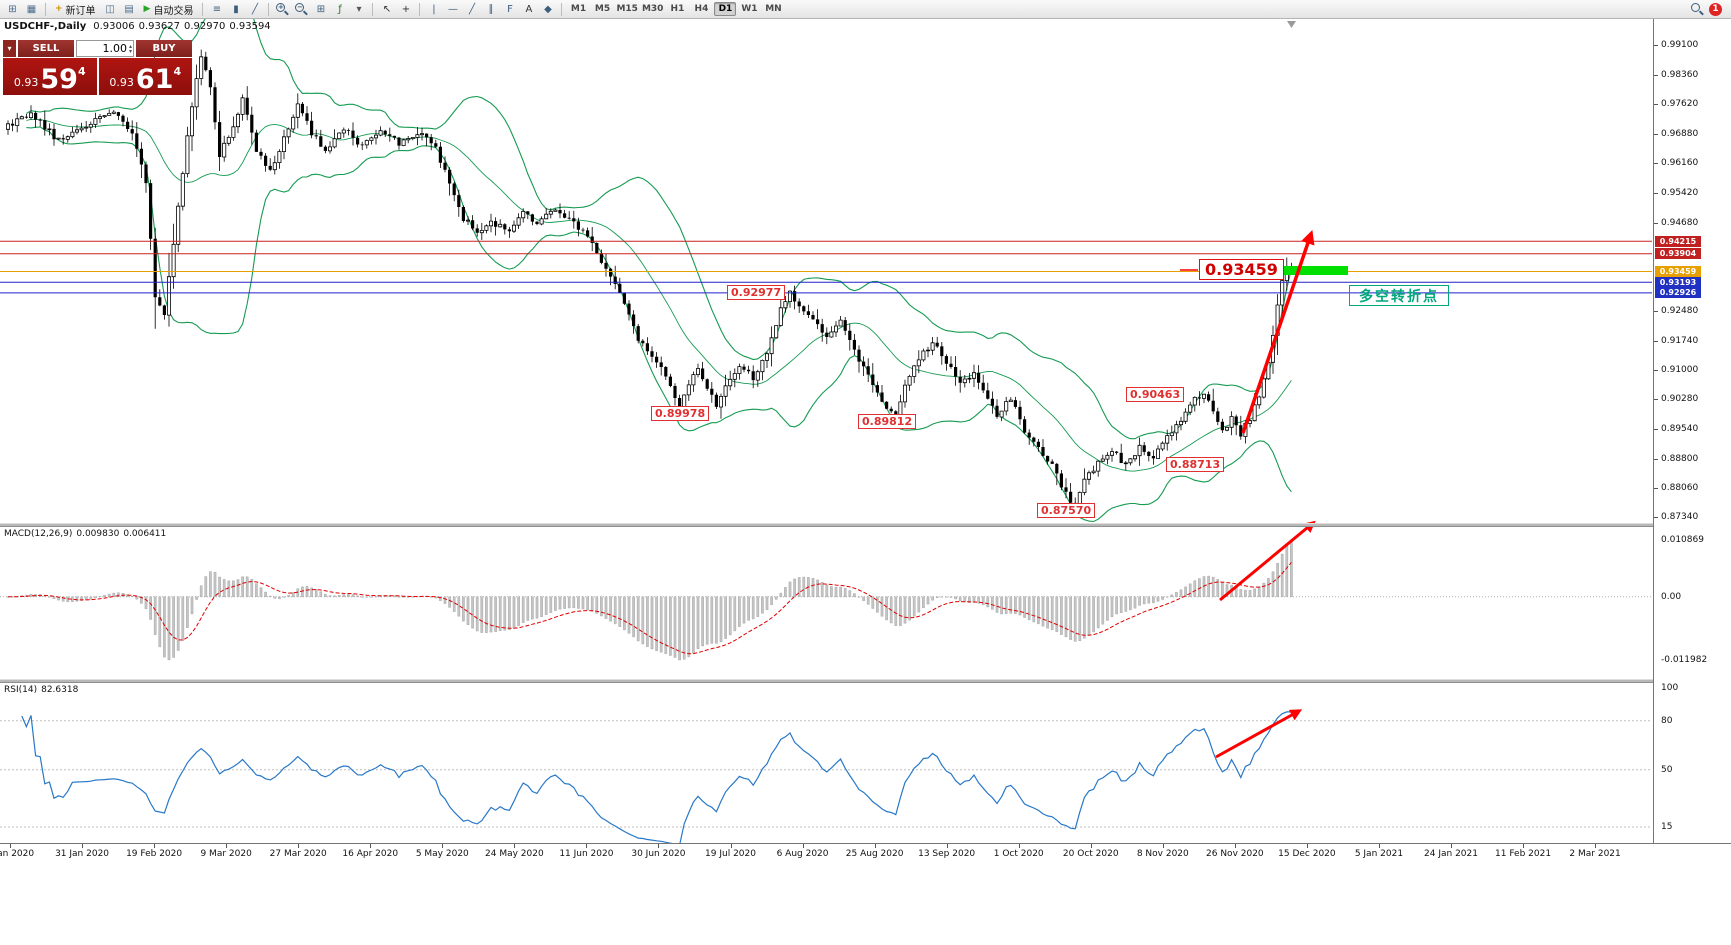  Describe the element at coordinates (147, 9) in the screenshot. I see `autotrade-button-icon: ▶` at that location.